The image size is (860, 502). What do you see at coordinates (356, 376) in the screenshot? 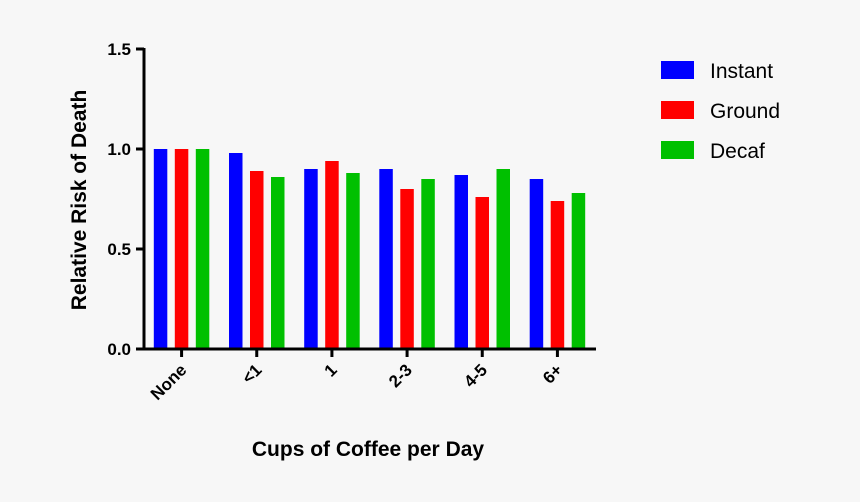
I see `x-ticks: None <1 1 2-3 4-5 6+` at bounding box center [356, 376].